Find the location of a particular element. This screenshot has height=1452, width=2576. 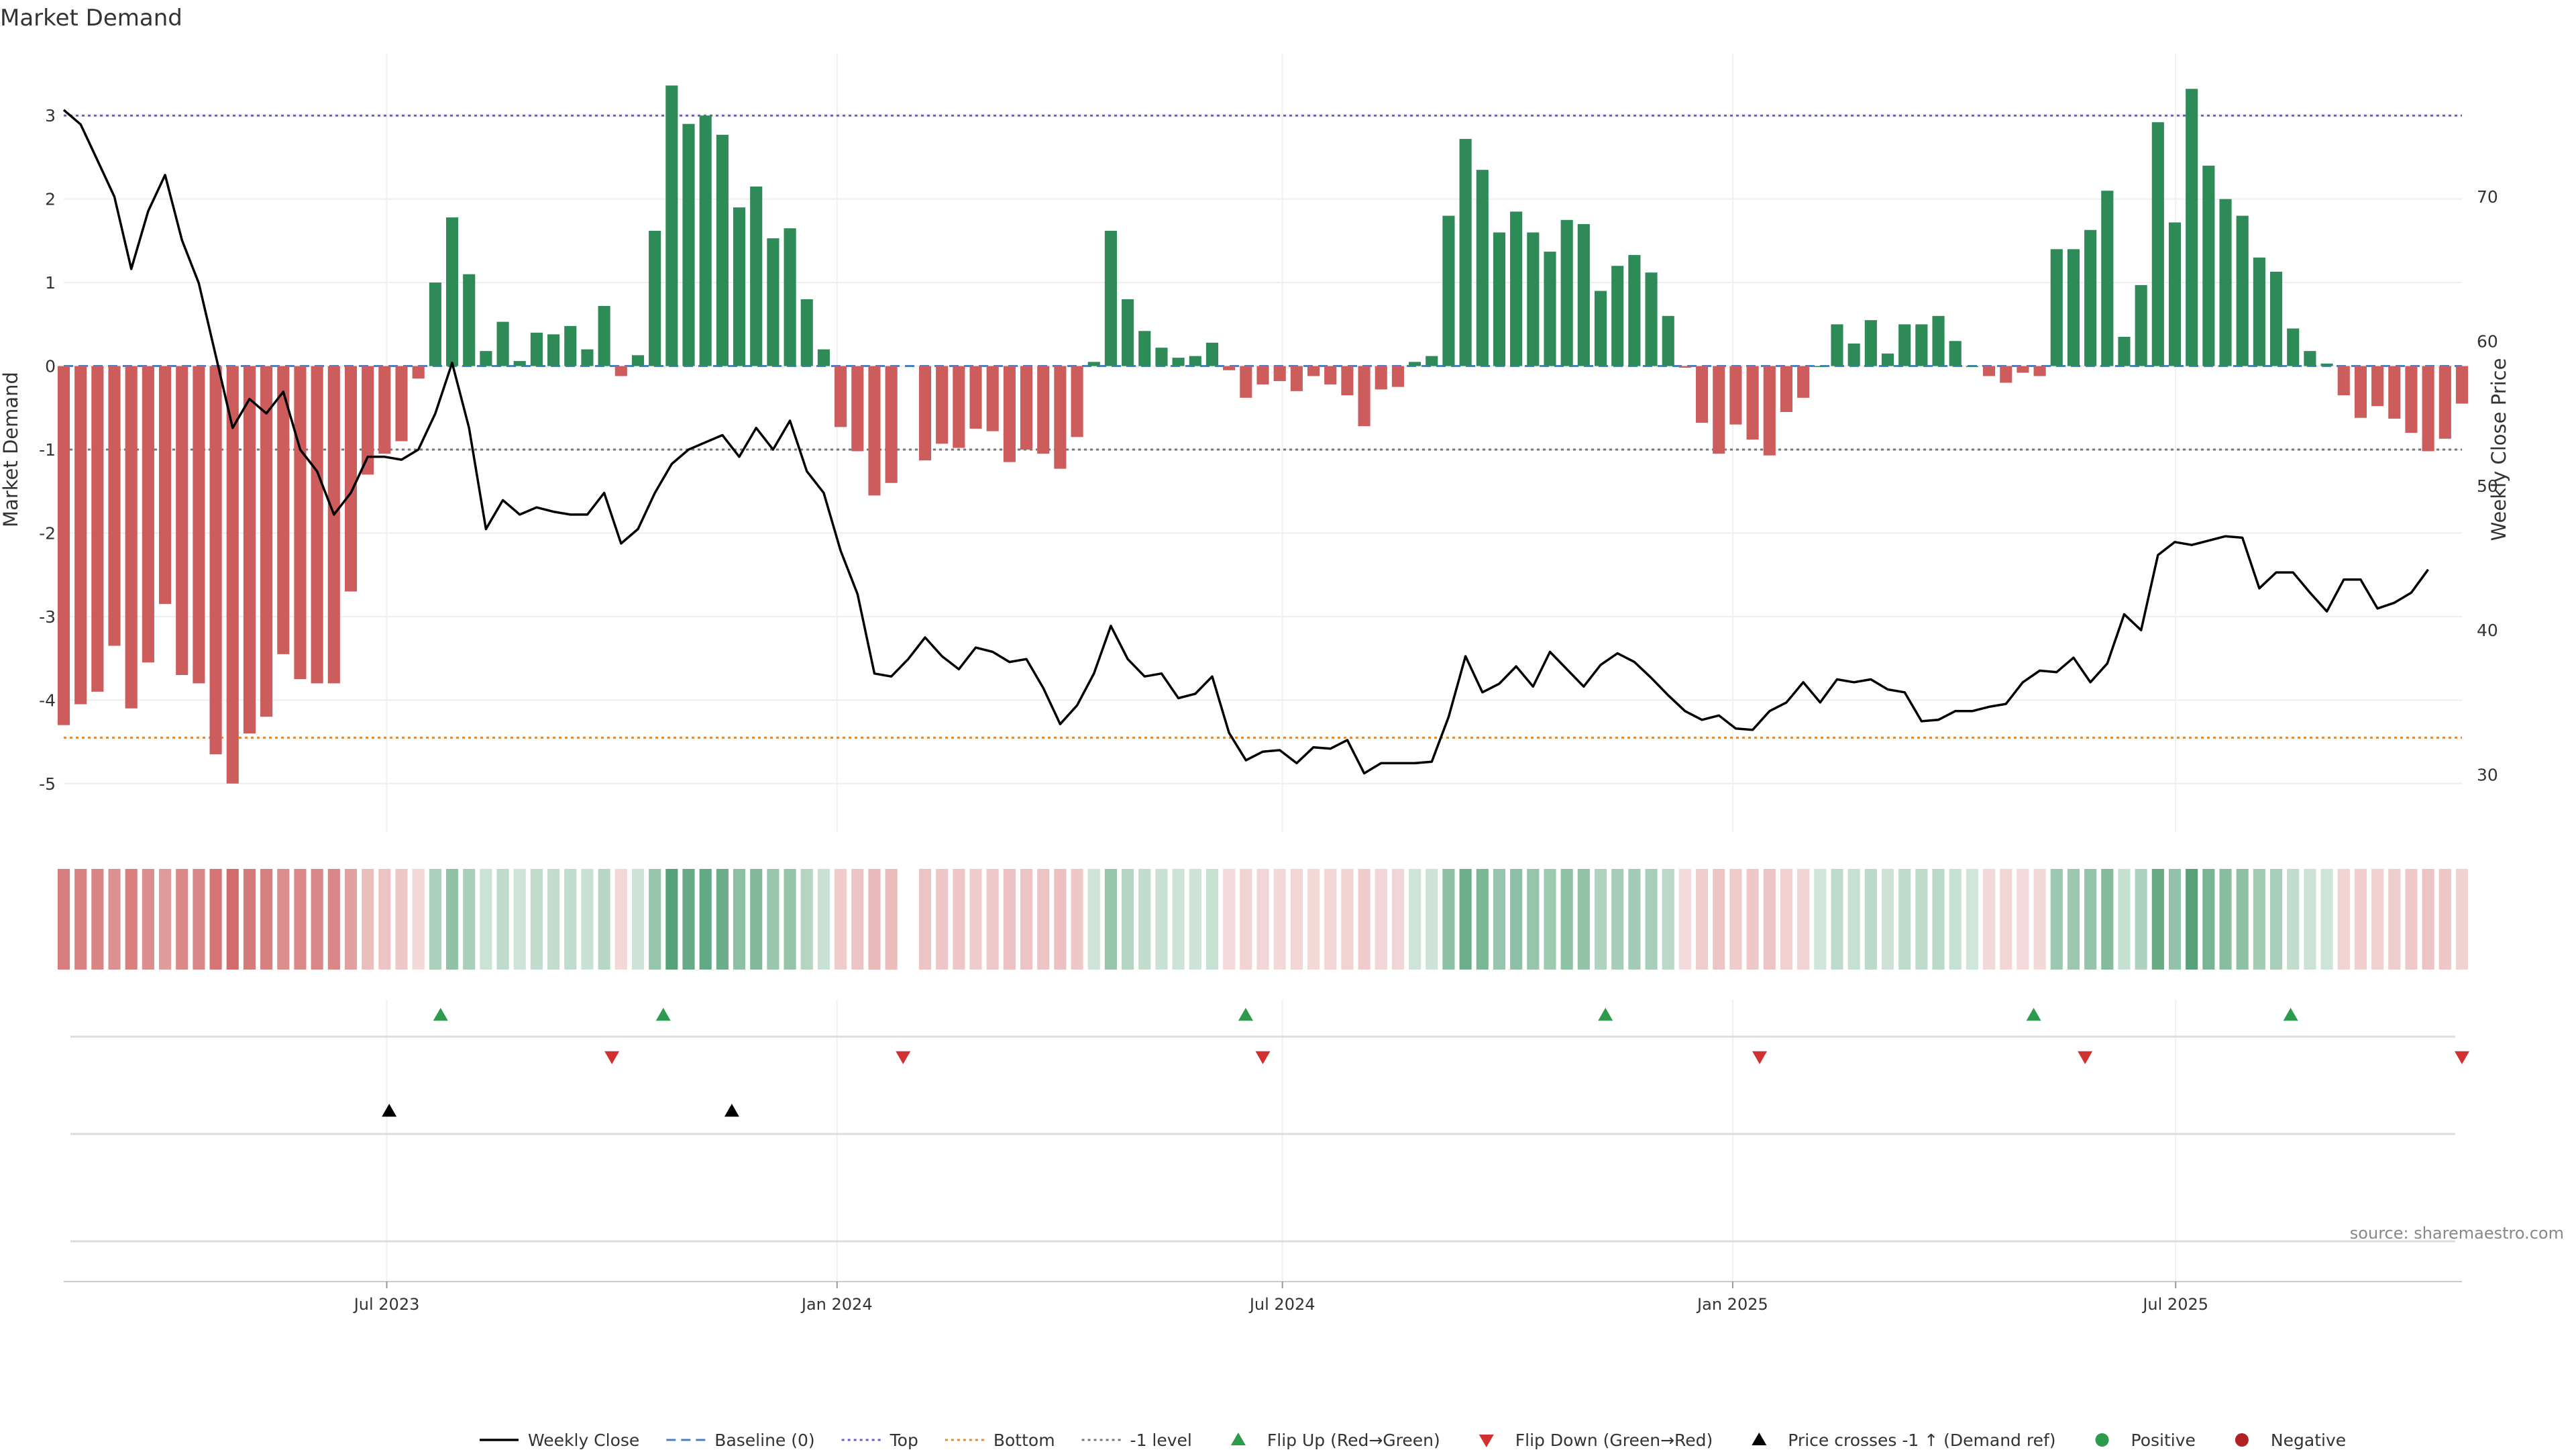

demand-heat-strip is located at coordinates (1263, 920).